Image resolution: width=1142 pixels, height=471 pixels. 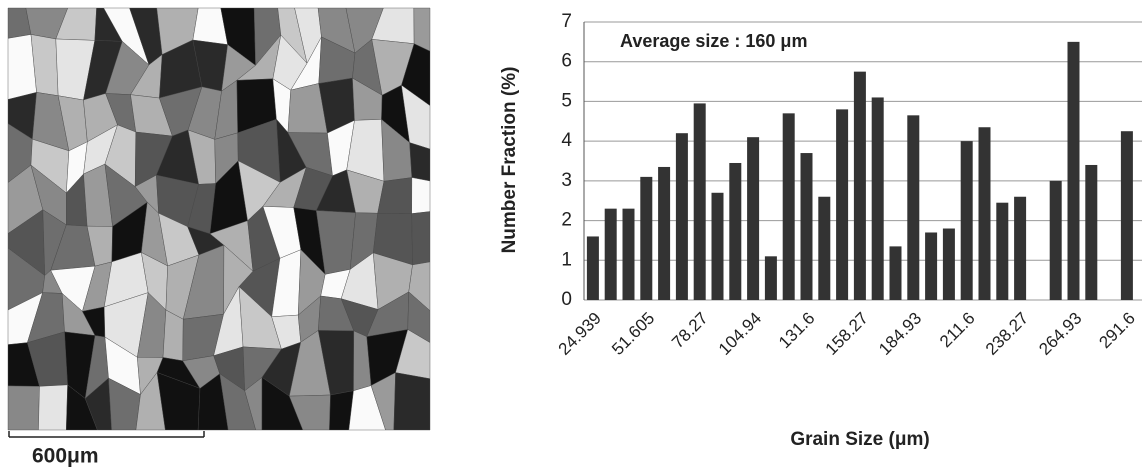 What do you see at coordinates (797, 331) in the screenshot?
I see `x-tick-label: 131.6` at bounding box center [797, 331].